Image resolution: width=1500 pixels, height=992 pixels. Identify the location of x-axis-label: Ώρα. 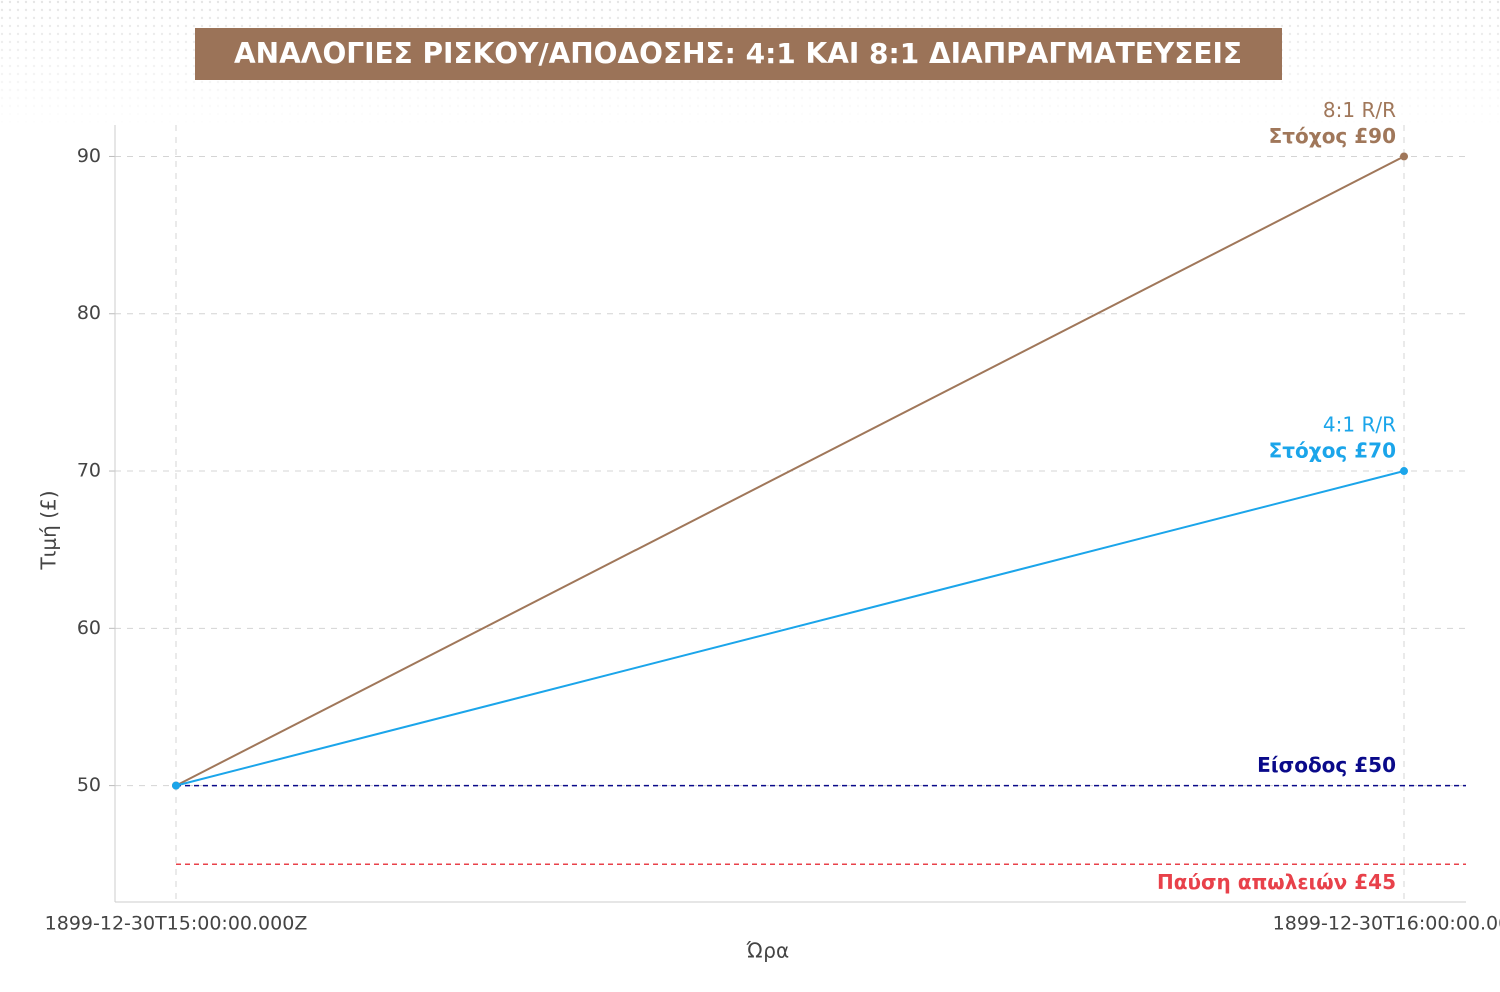
(767, 951).